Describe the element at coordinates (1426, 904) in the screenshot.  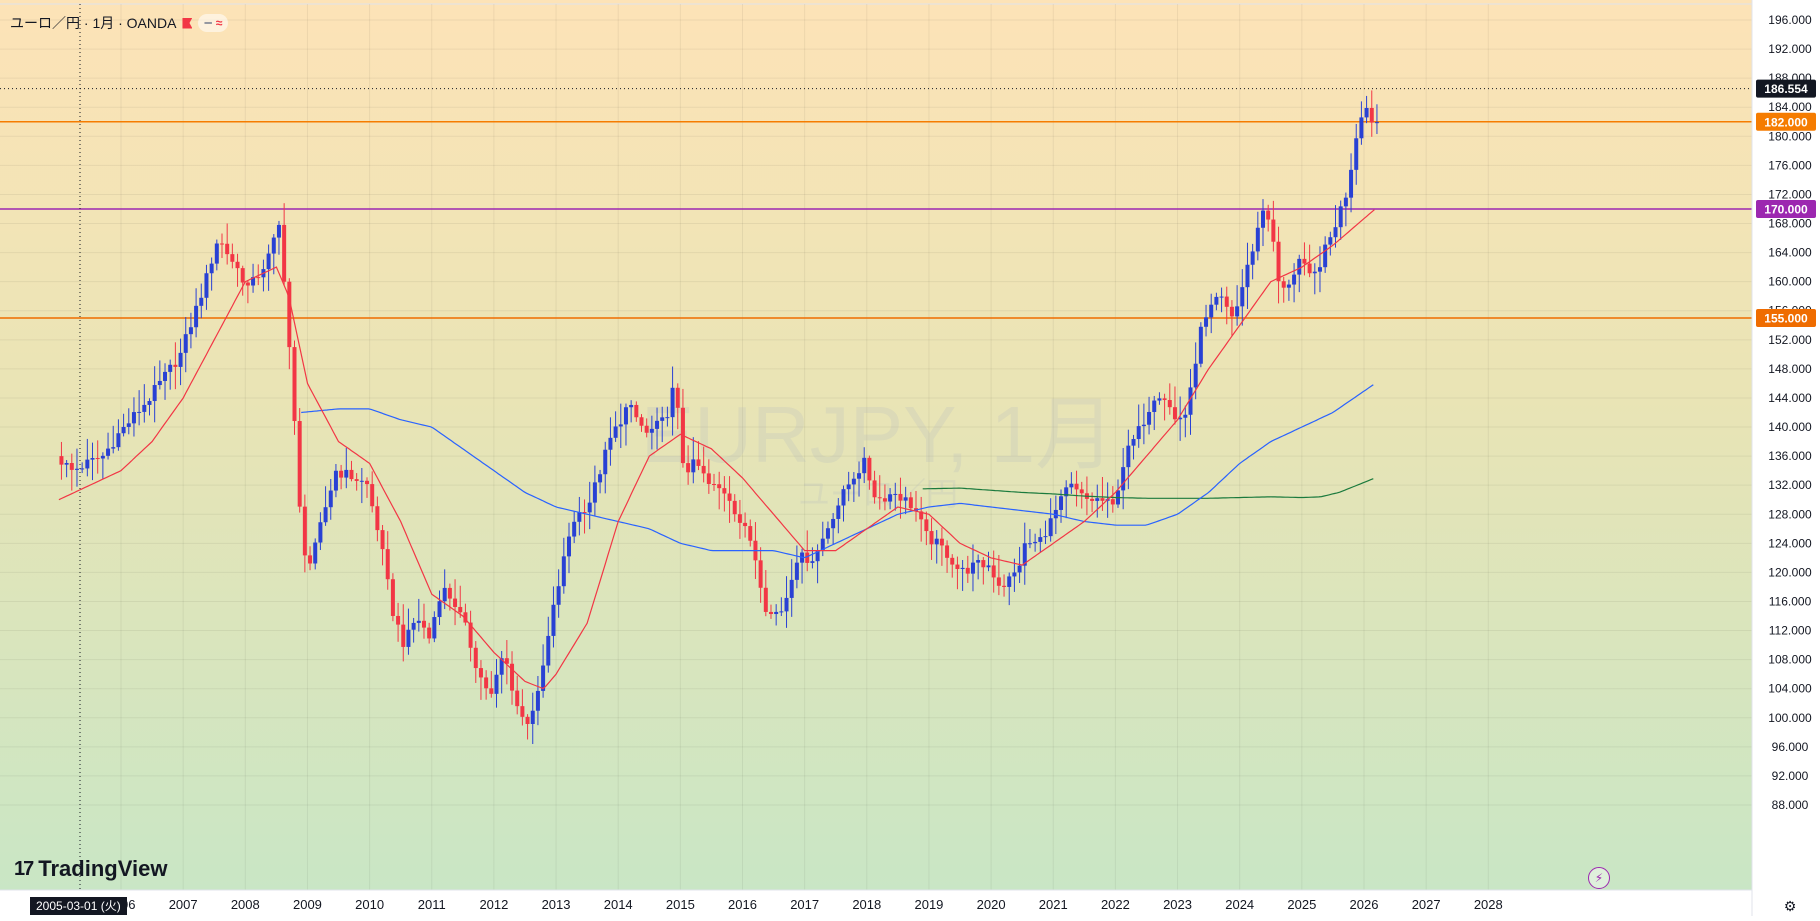
I see `time-tick-label: 2027` at that location.